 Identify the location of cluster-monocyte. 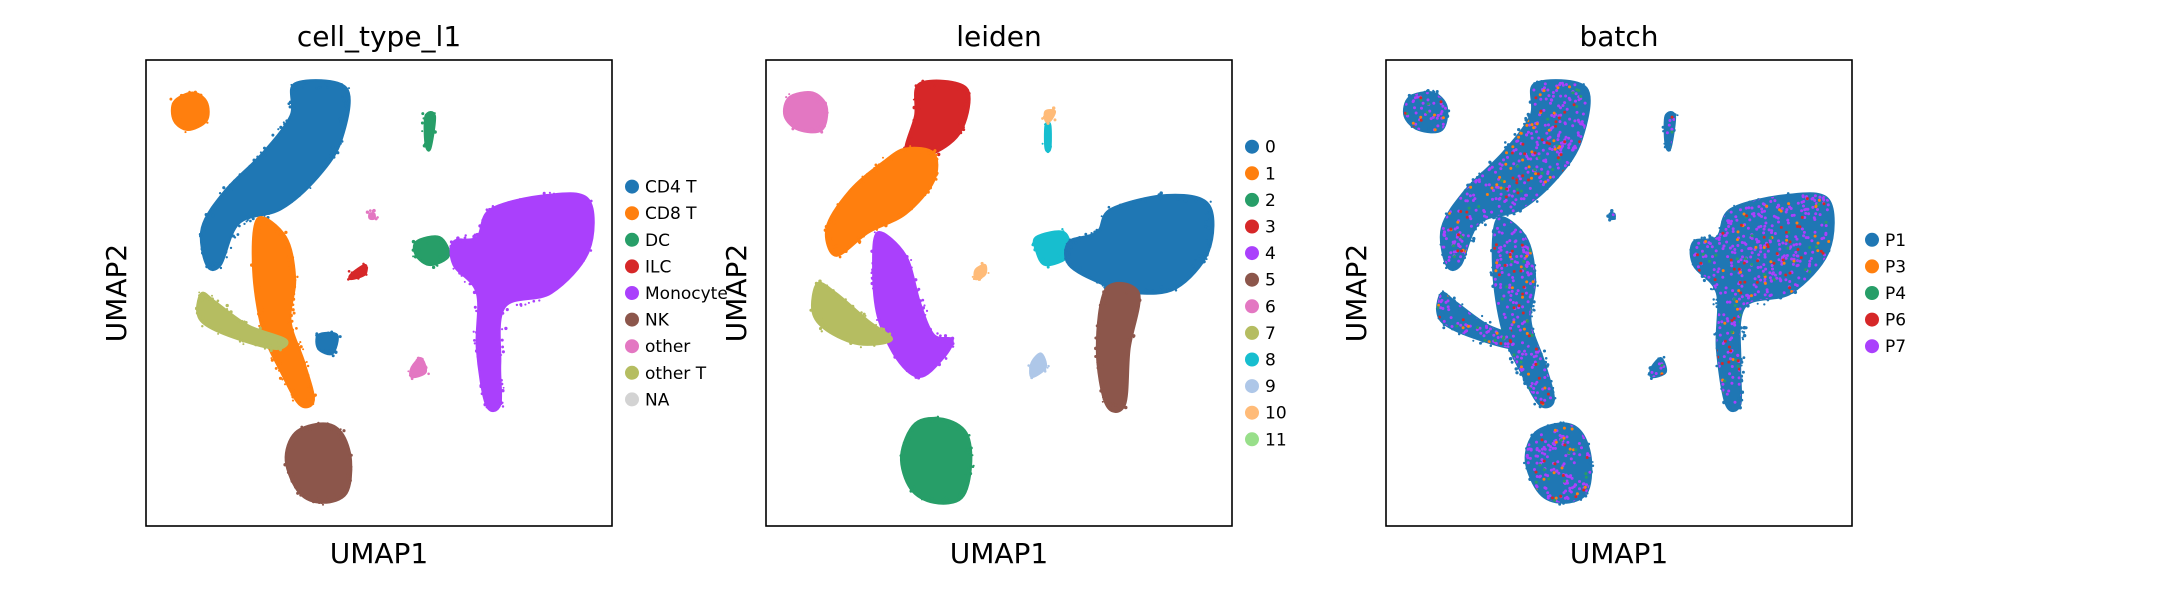
(522, 302).